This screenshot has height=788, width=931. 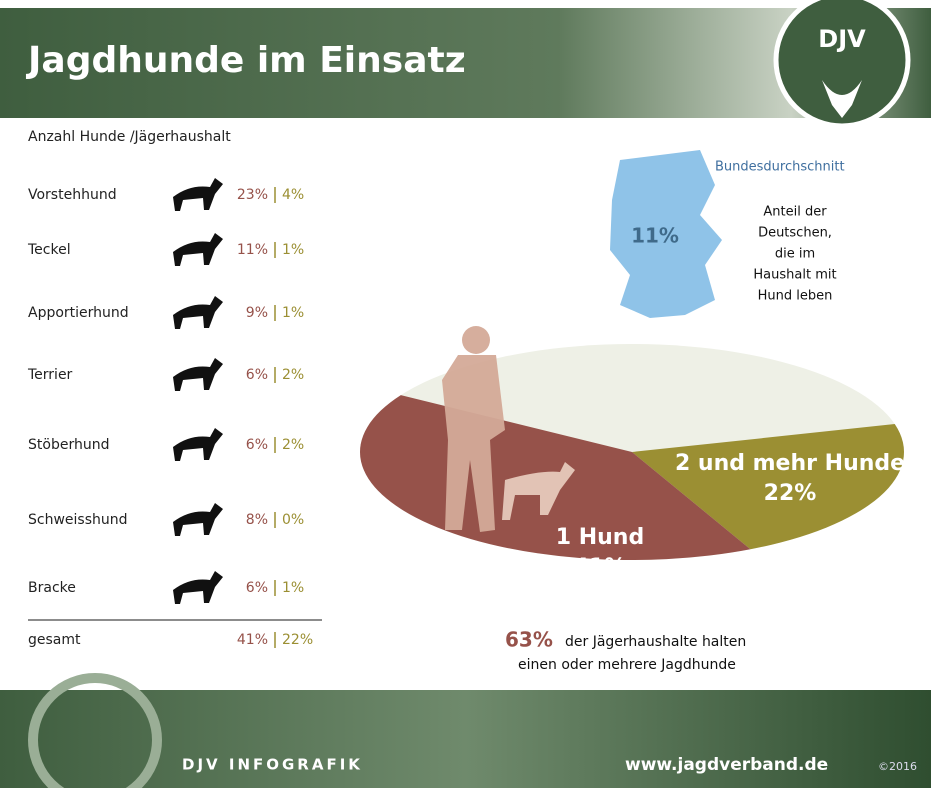 What do you see at coordinates (795, 233) in the screenshot?
I see `map-note: Deutschen,` at bounding box center [795, 233].